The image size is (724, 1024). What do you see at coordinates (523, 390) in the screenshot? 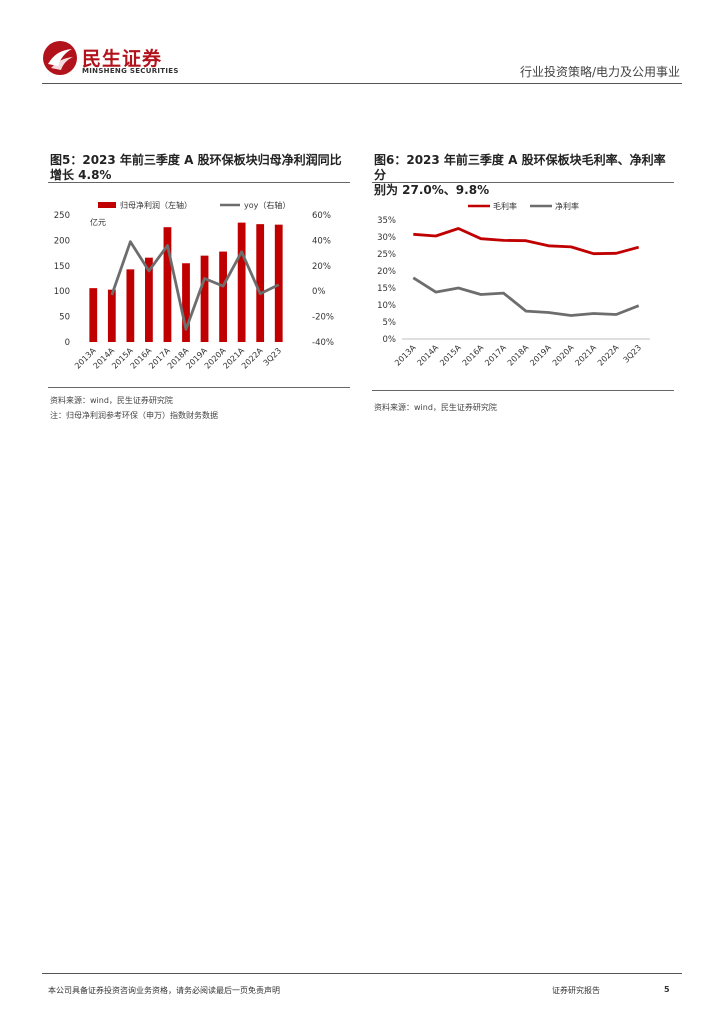
I see `figure6-bottom-rule` at bounding box center [523, 390].